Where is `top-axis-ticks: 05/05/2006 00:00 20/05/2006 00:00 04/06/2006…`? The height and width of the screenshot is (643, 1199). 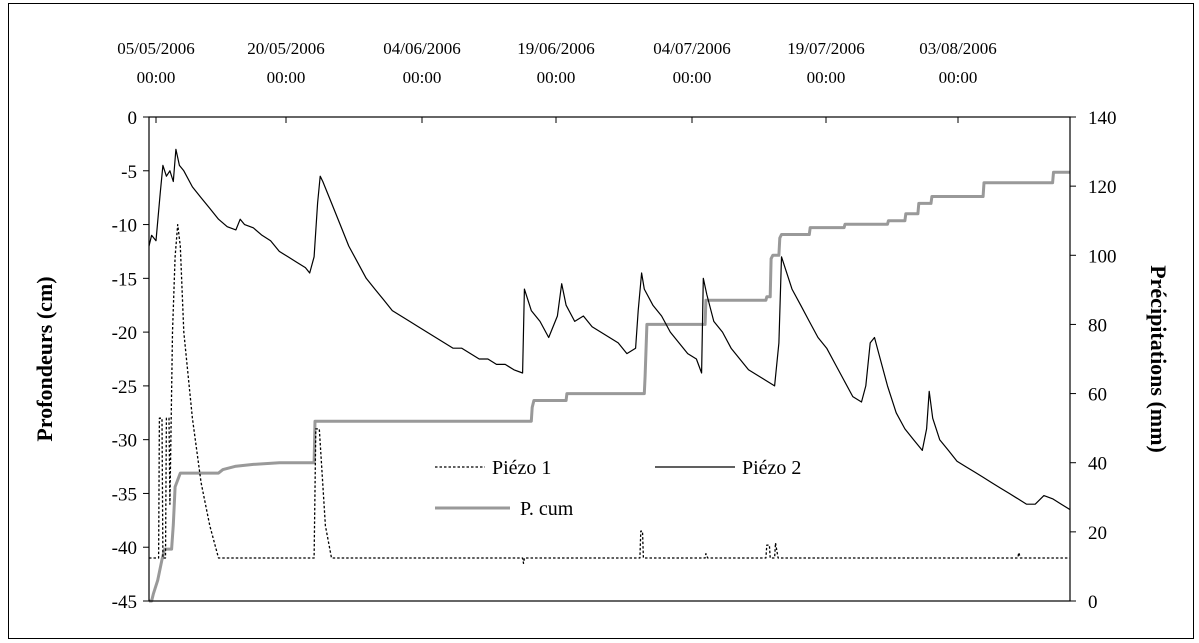
top-axis-ticks: 05/05/2006 00:00 20/05/2006 00:00 04/06/2006… is located at coordinates (557, 81).